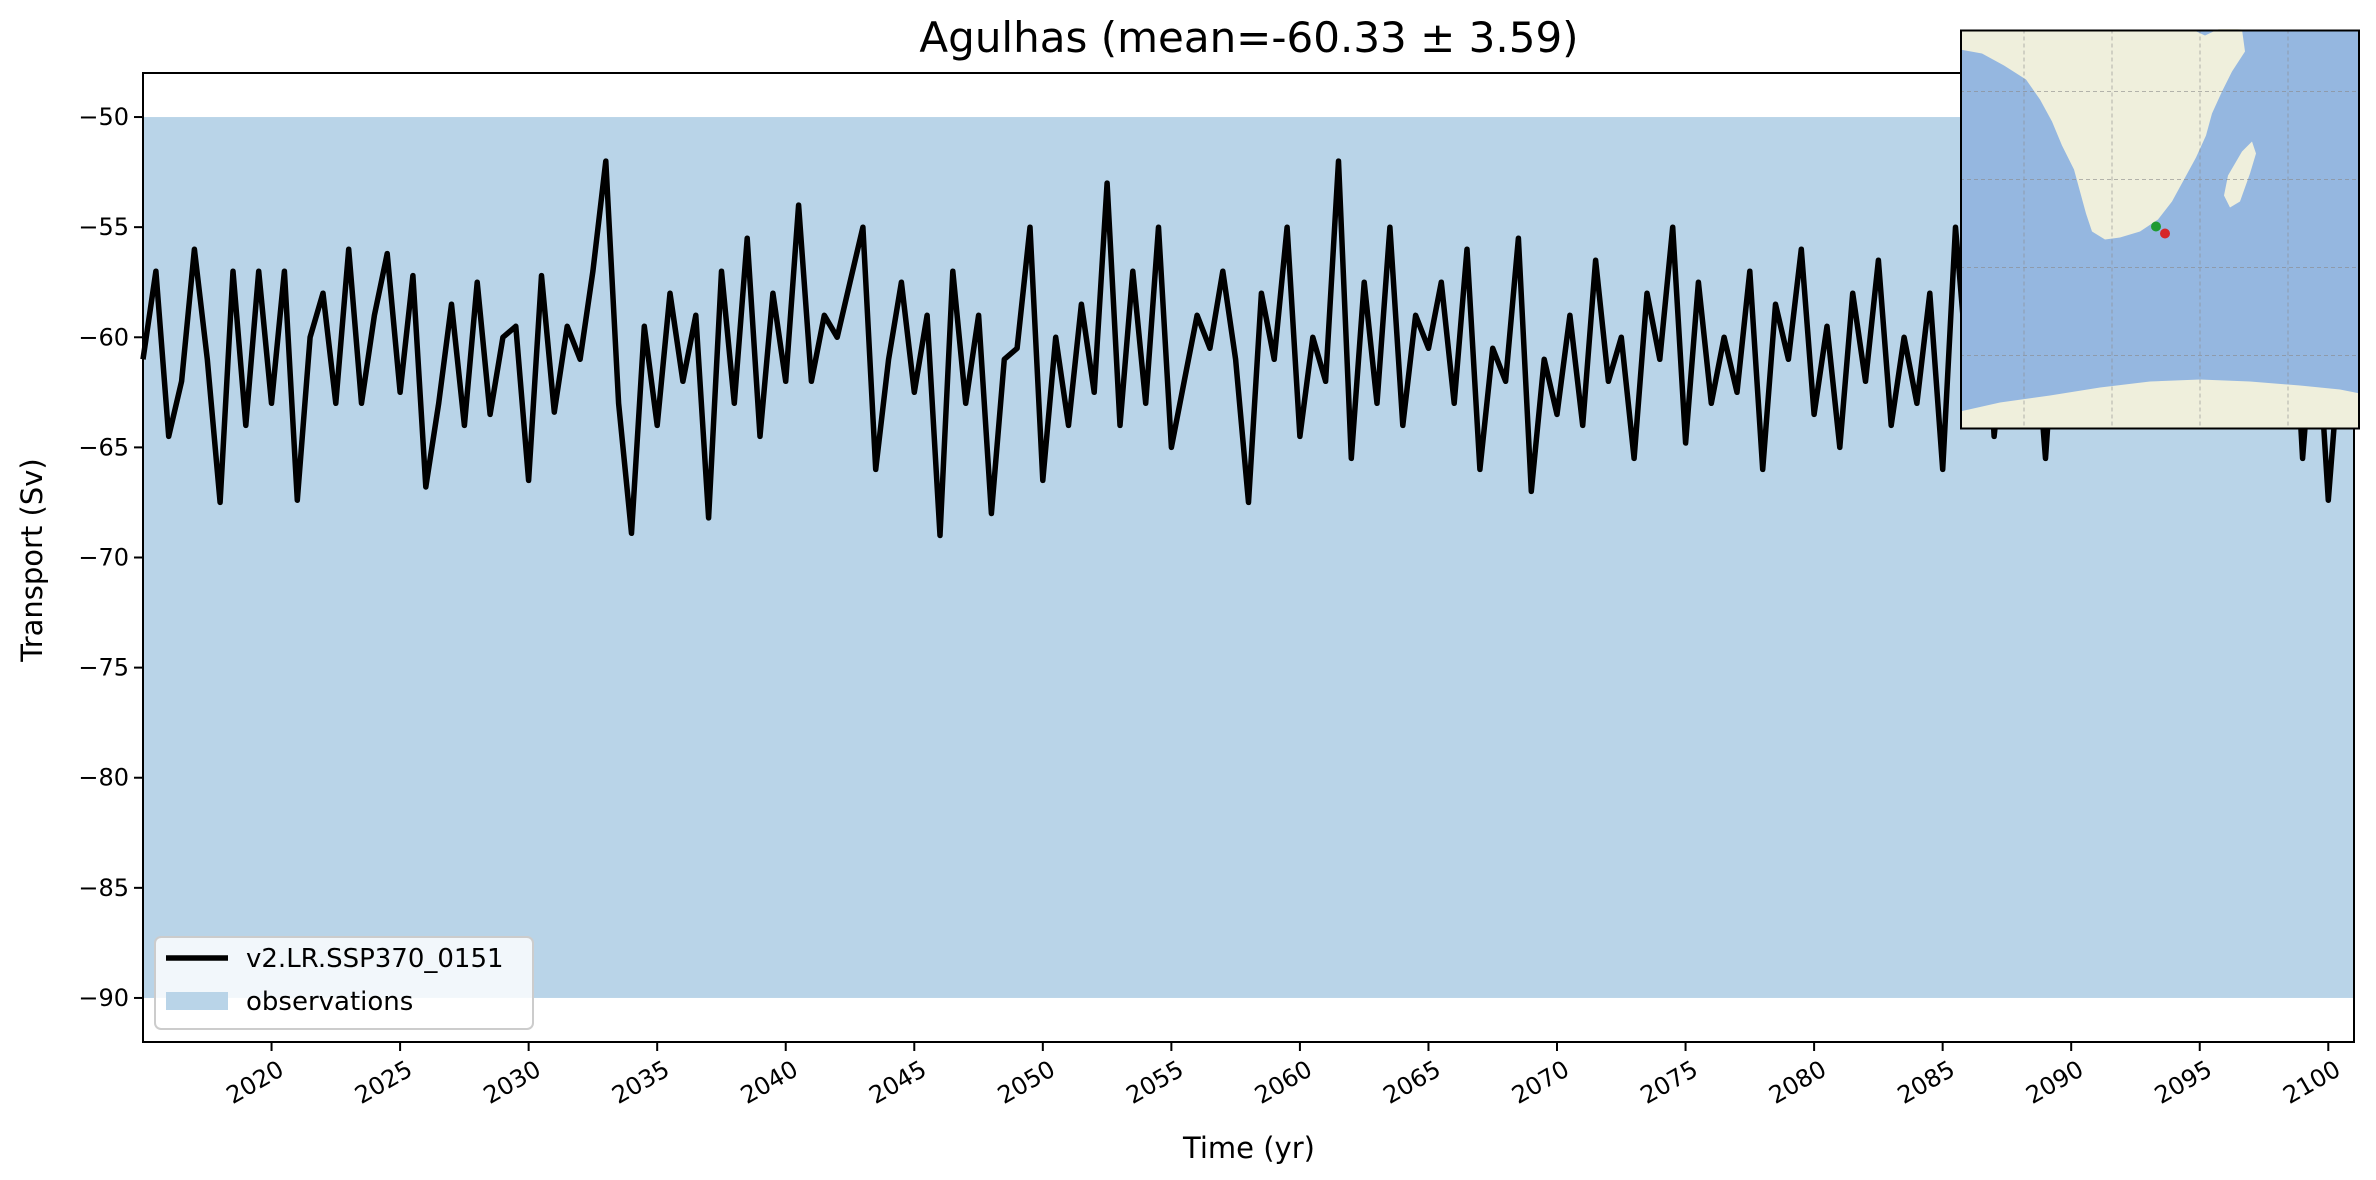 The image size is (2376, 1180). What do you see at coordinates (103, 337) in the screenshot?
I see `y-tick-label: −60` at bounding box center [103, 337].